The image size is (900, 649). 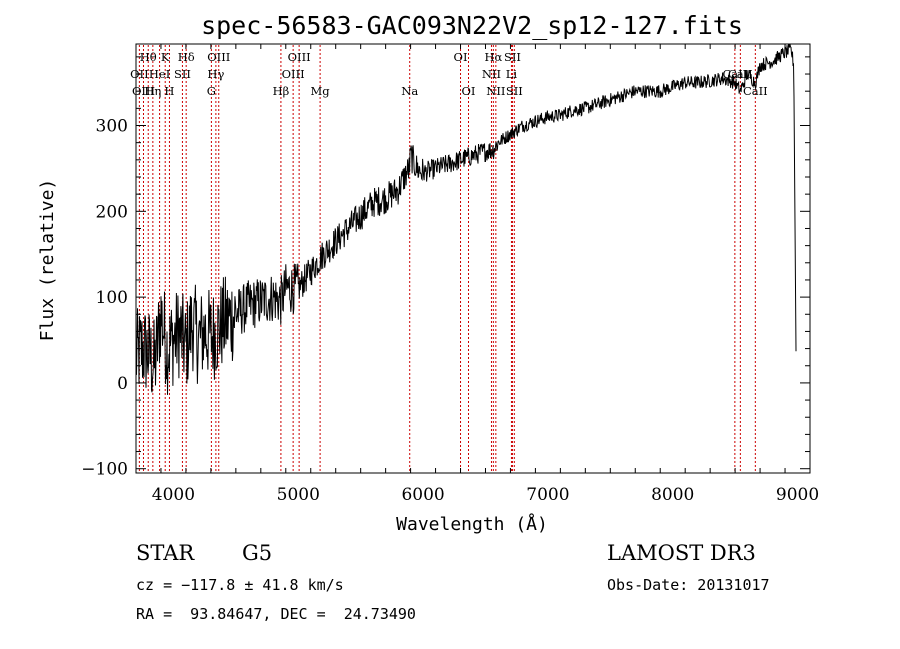 What do you see at coordinates (422, 495) in the screenshot?
I see `x-tick-label: 6000` at bounding box center [422, 495].